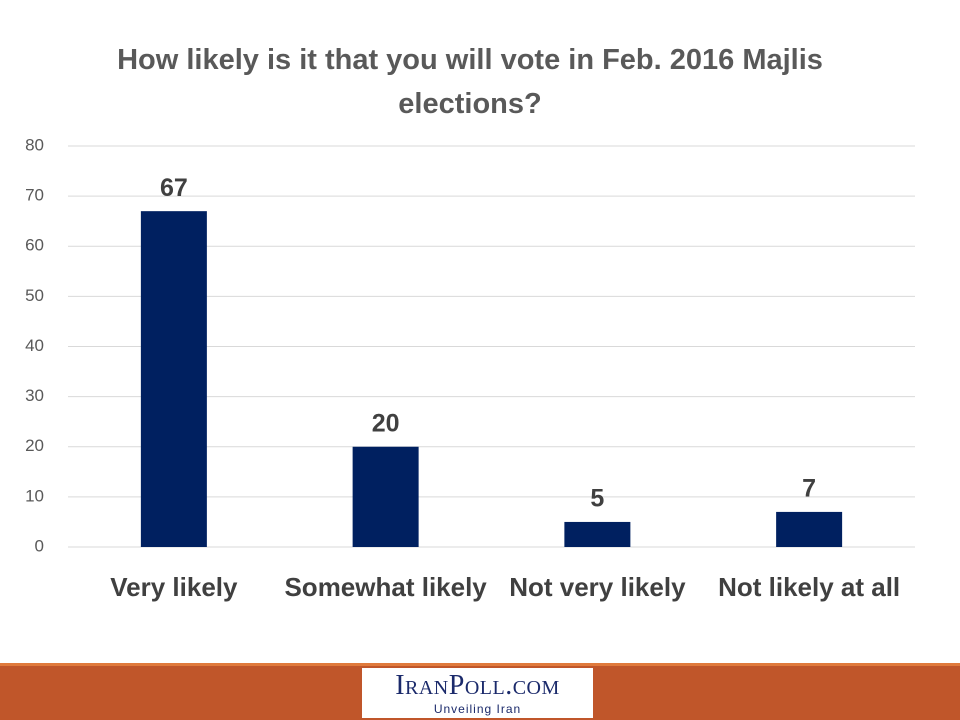  What do you see at coordinates (174, 587) in the screenshot?
I see `x-tick-label: Very likely` at bounding box center [174, 587].